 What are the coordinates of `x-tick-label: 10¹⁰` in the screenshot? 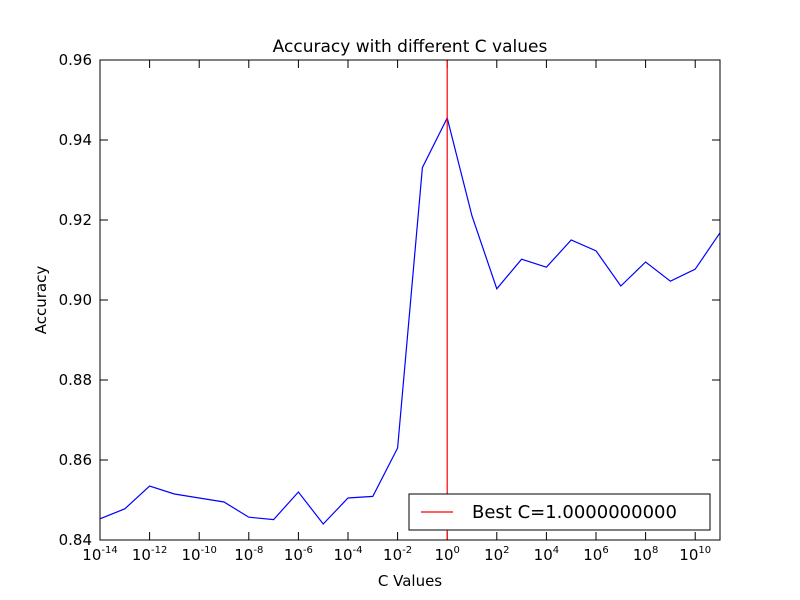 It's located at (695, 554).